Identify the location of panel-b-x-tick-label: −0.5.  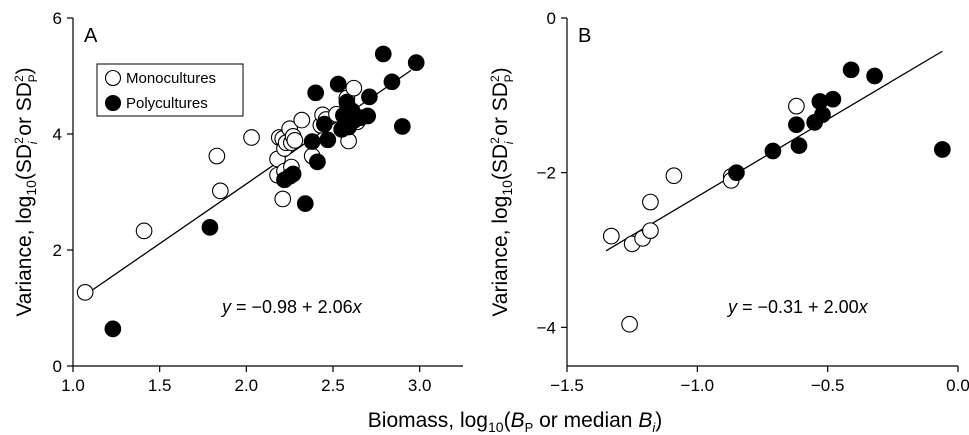
(828, 385).